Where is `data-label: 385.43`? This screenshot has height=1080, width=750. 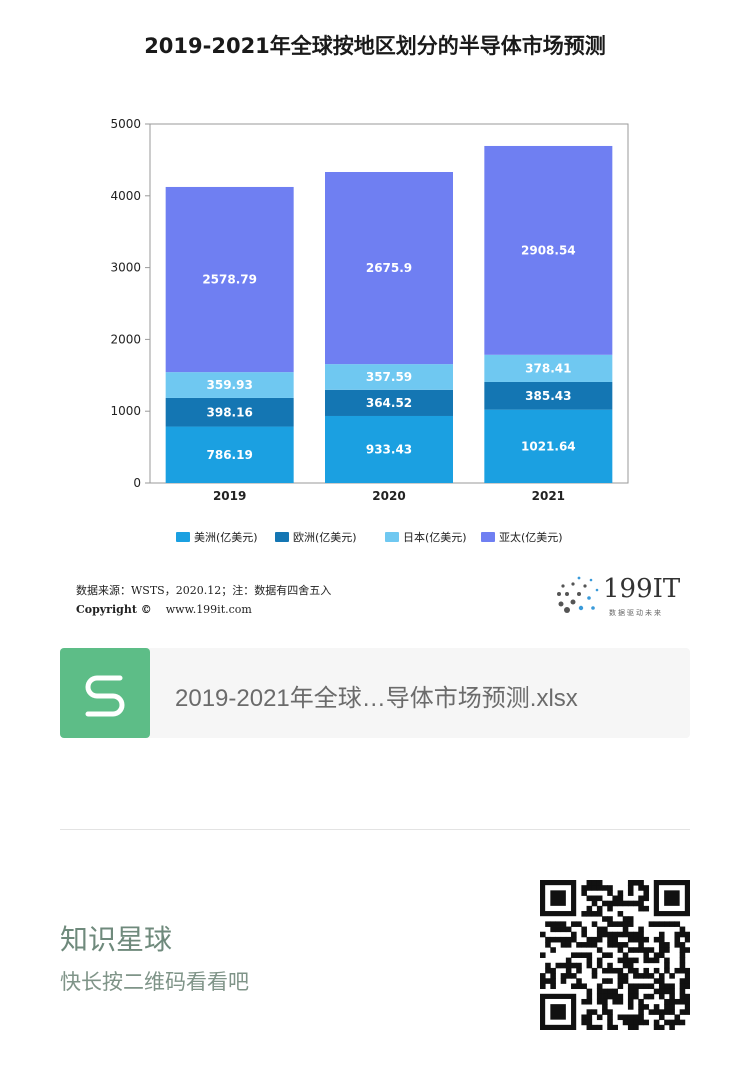
data-label: 385.43 is located at coordinates (548, 396).